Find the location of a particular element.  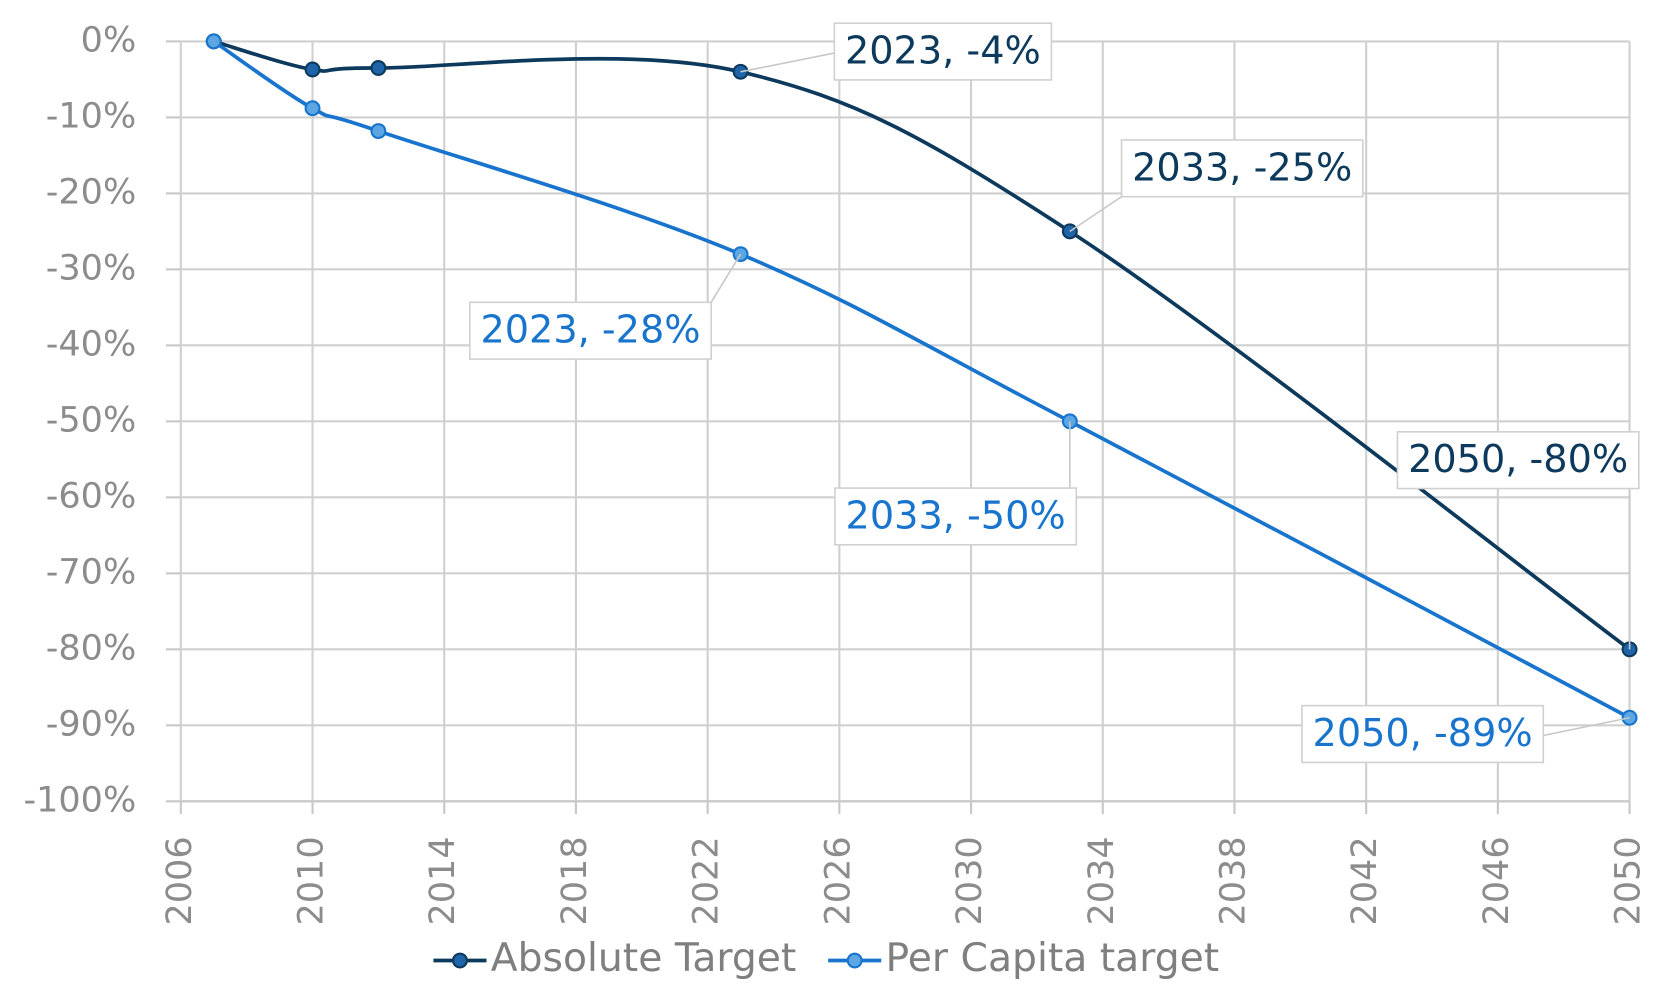

x-tick-label: 2010 is located at coordinates (311, 880).